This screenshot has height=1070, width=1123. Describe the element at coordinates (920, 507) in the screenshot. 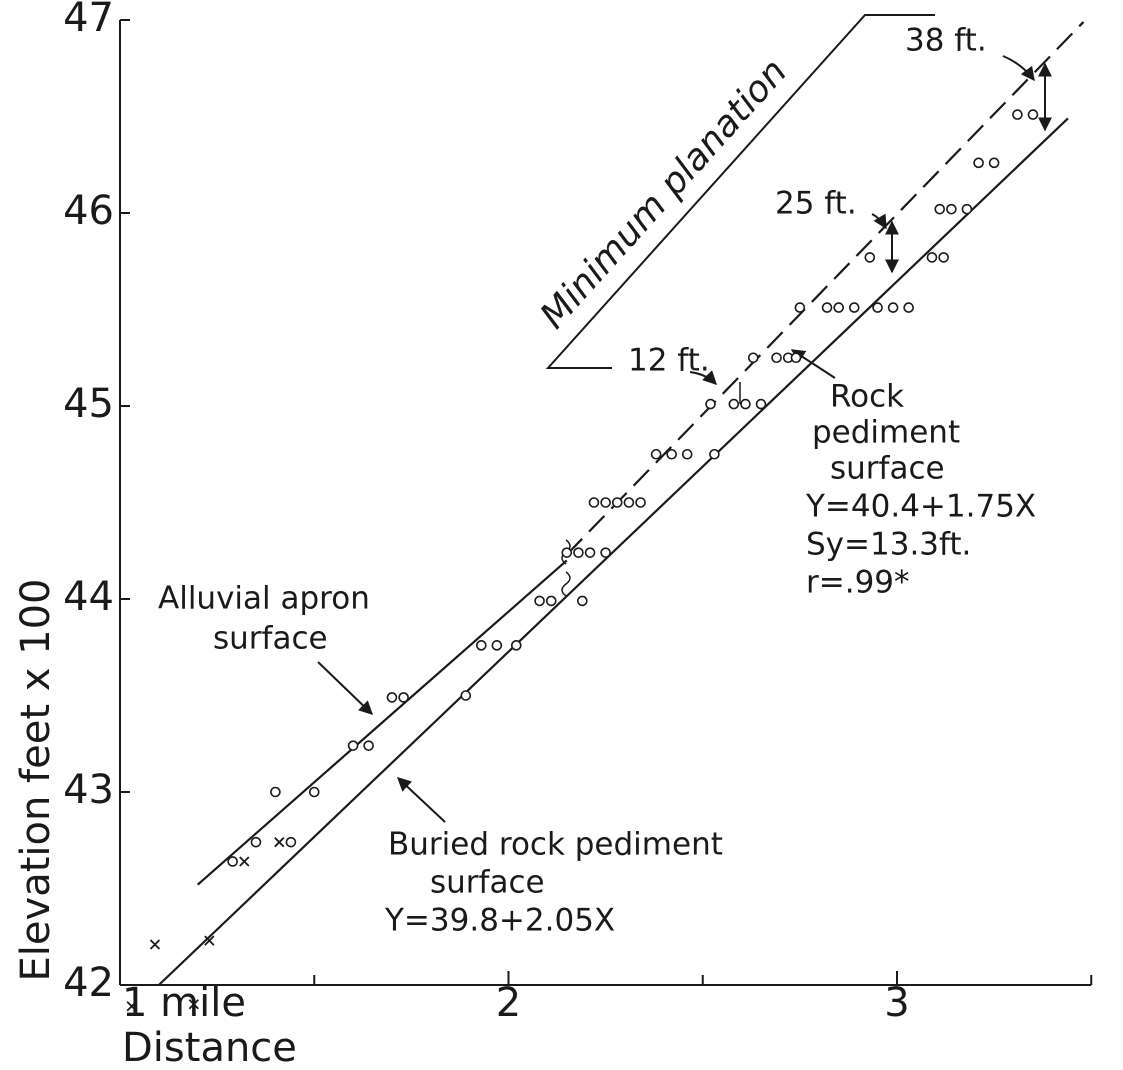

I see `annotation: Y=40.4+1.75X` at that location.